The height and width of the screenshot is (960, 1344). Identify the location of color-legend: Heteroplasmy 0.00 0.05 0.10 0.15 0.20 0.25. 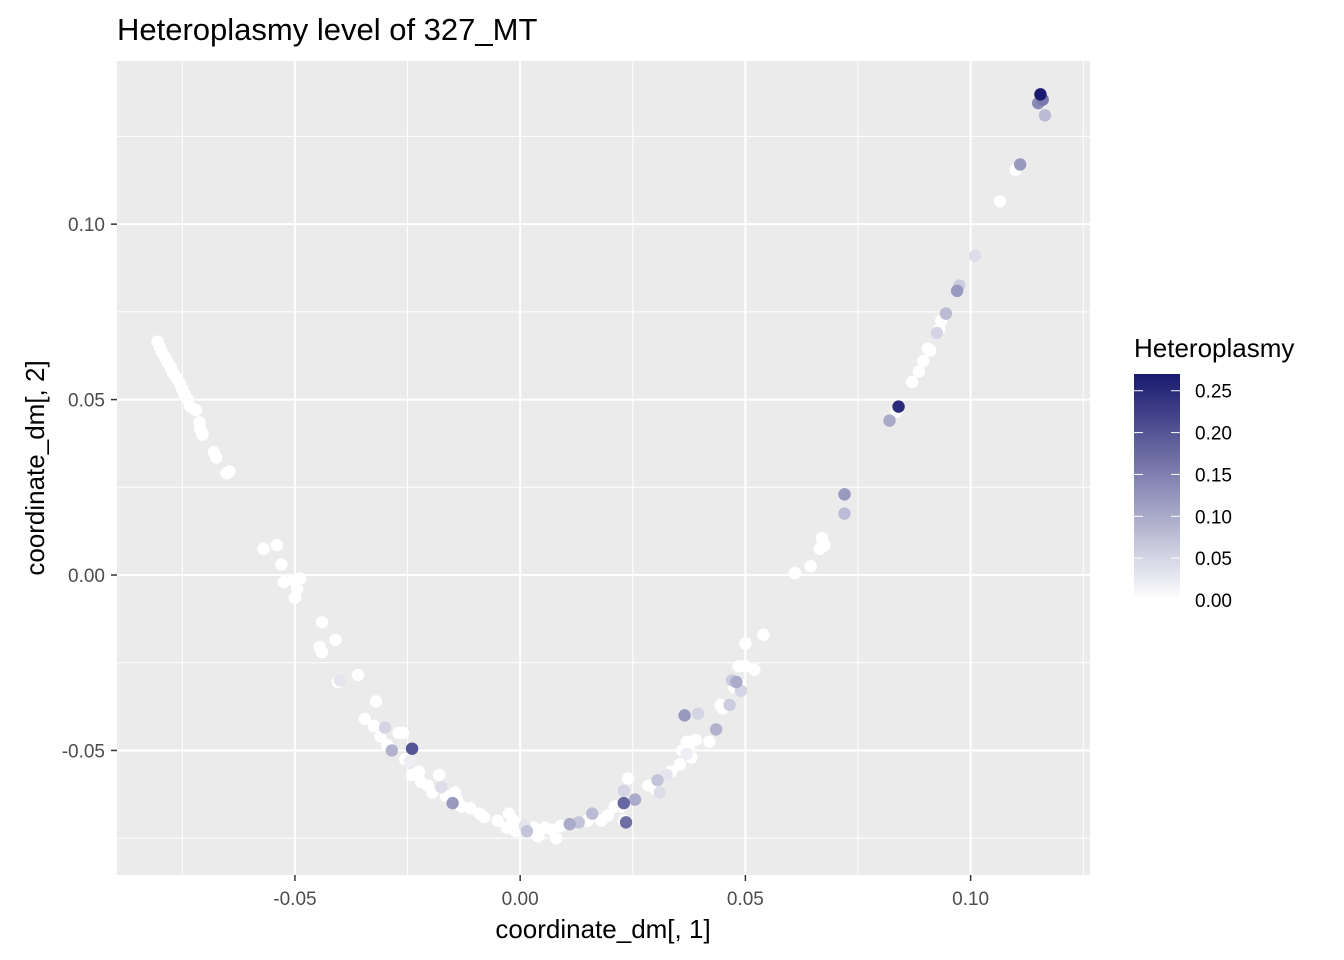
(1214, 472).